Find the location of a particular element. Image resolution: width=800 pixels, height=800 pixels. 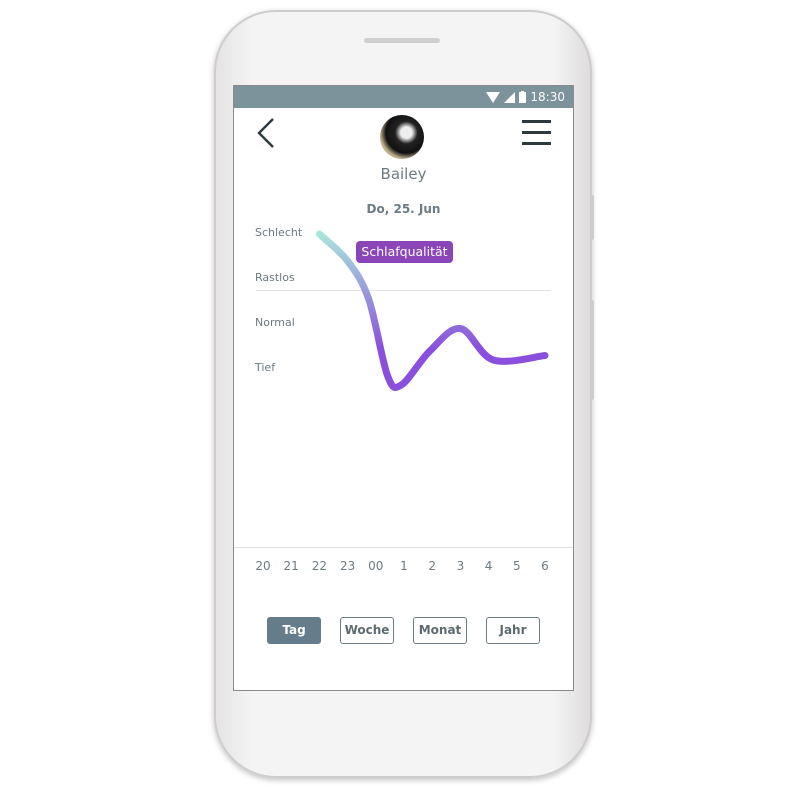

x-tick-label: 1 is located at coordinates (404, 566).